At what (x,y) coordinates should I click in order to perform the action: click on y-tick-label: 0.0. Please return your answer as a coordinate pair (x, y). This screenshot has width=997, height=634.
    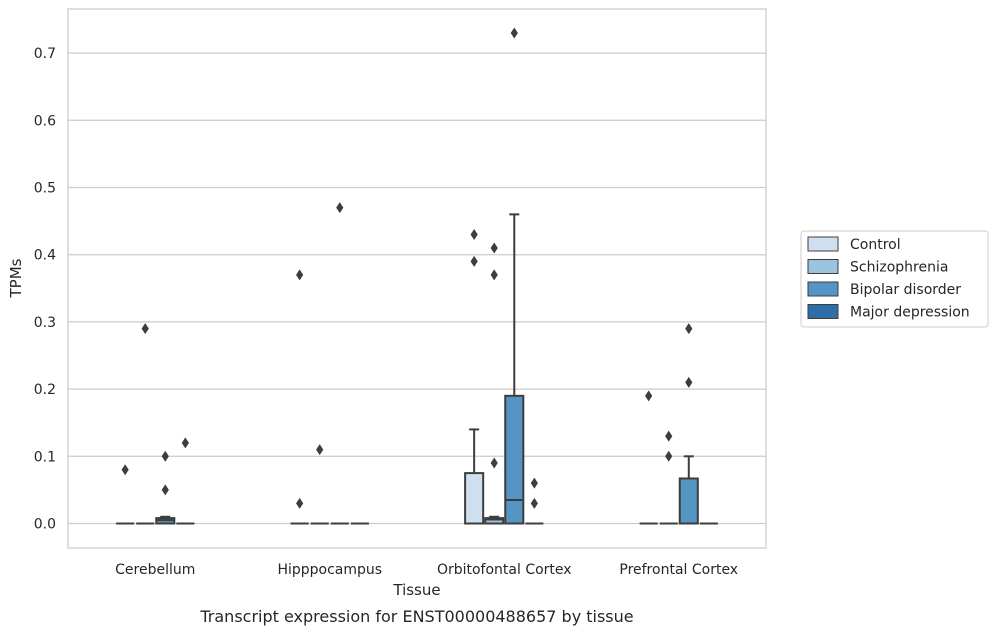
    Looking at the image, I should click on (45, 525).